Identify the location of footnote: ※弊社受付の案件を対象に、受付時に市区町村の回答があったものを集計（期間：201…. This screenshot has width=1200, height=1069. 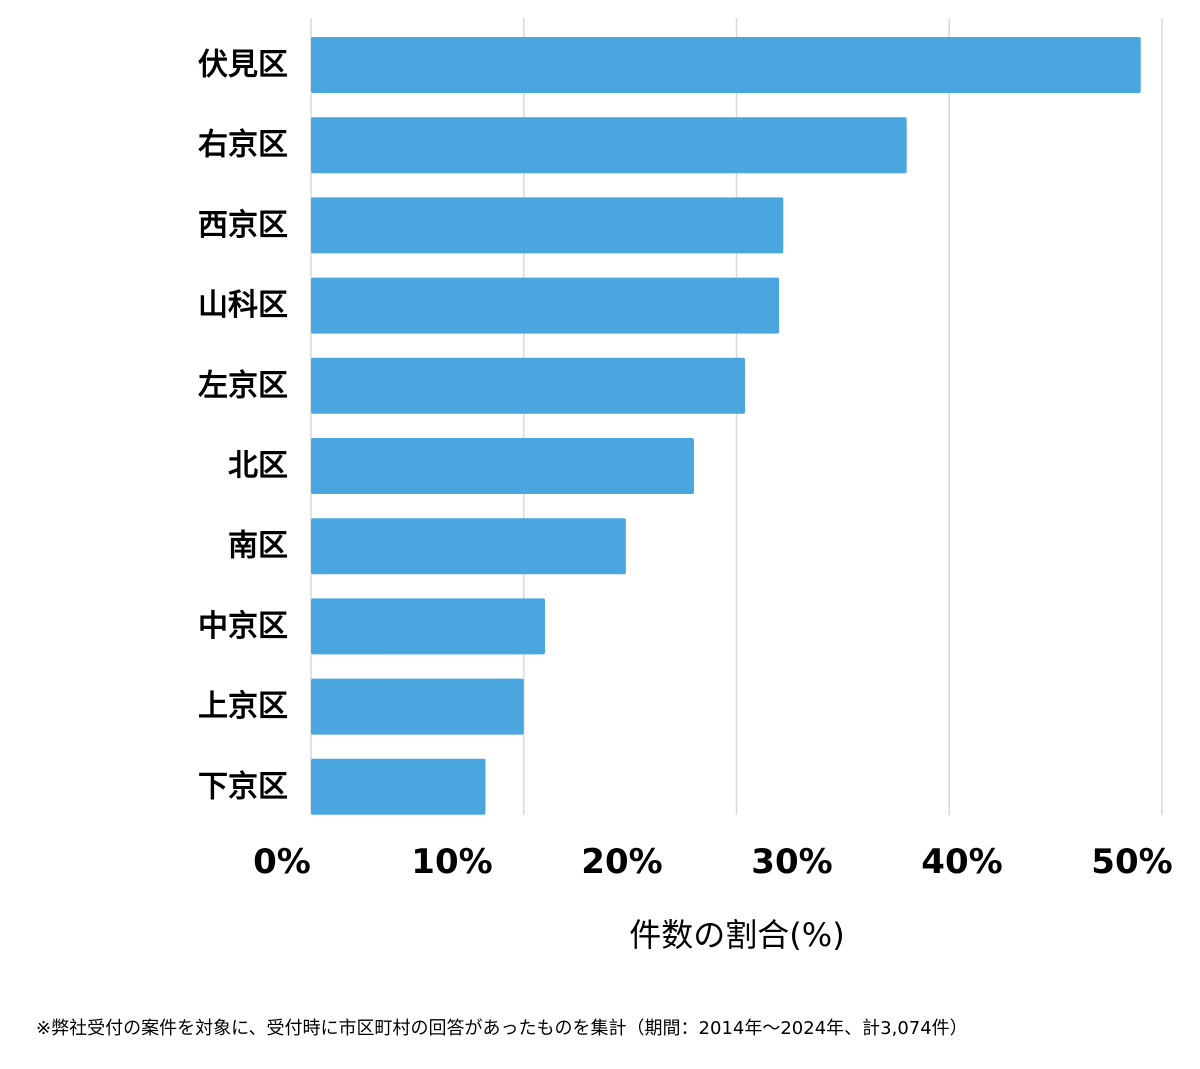
(502, 1028).